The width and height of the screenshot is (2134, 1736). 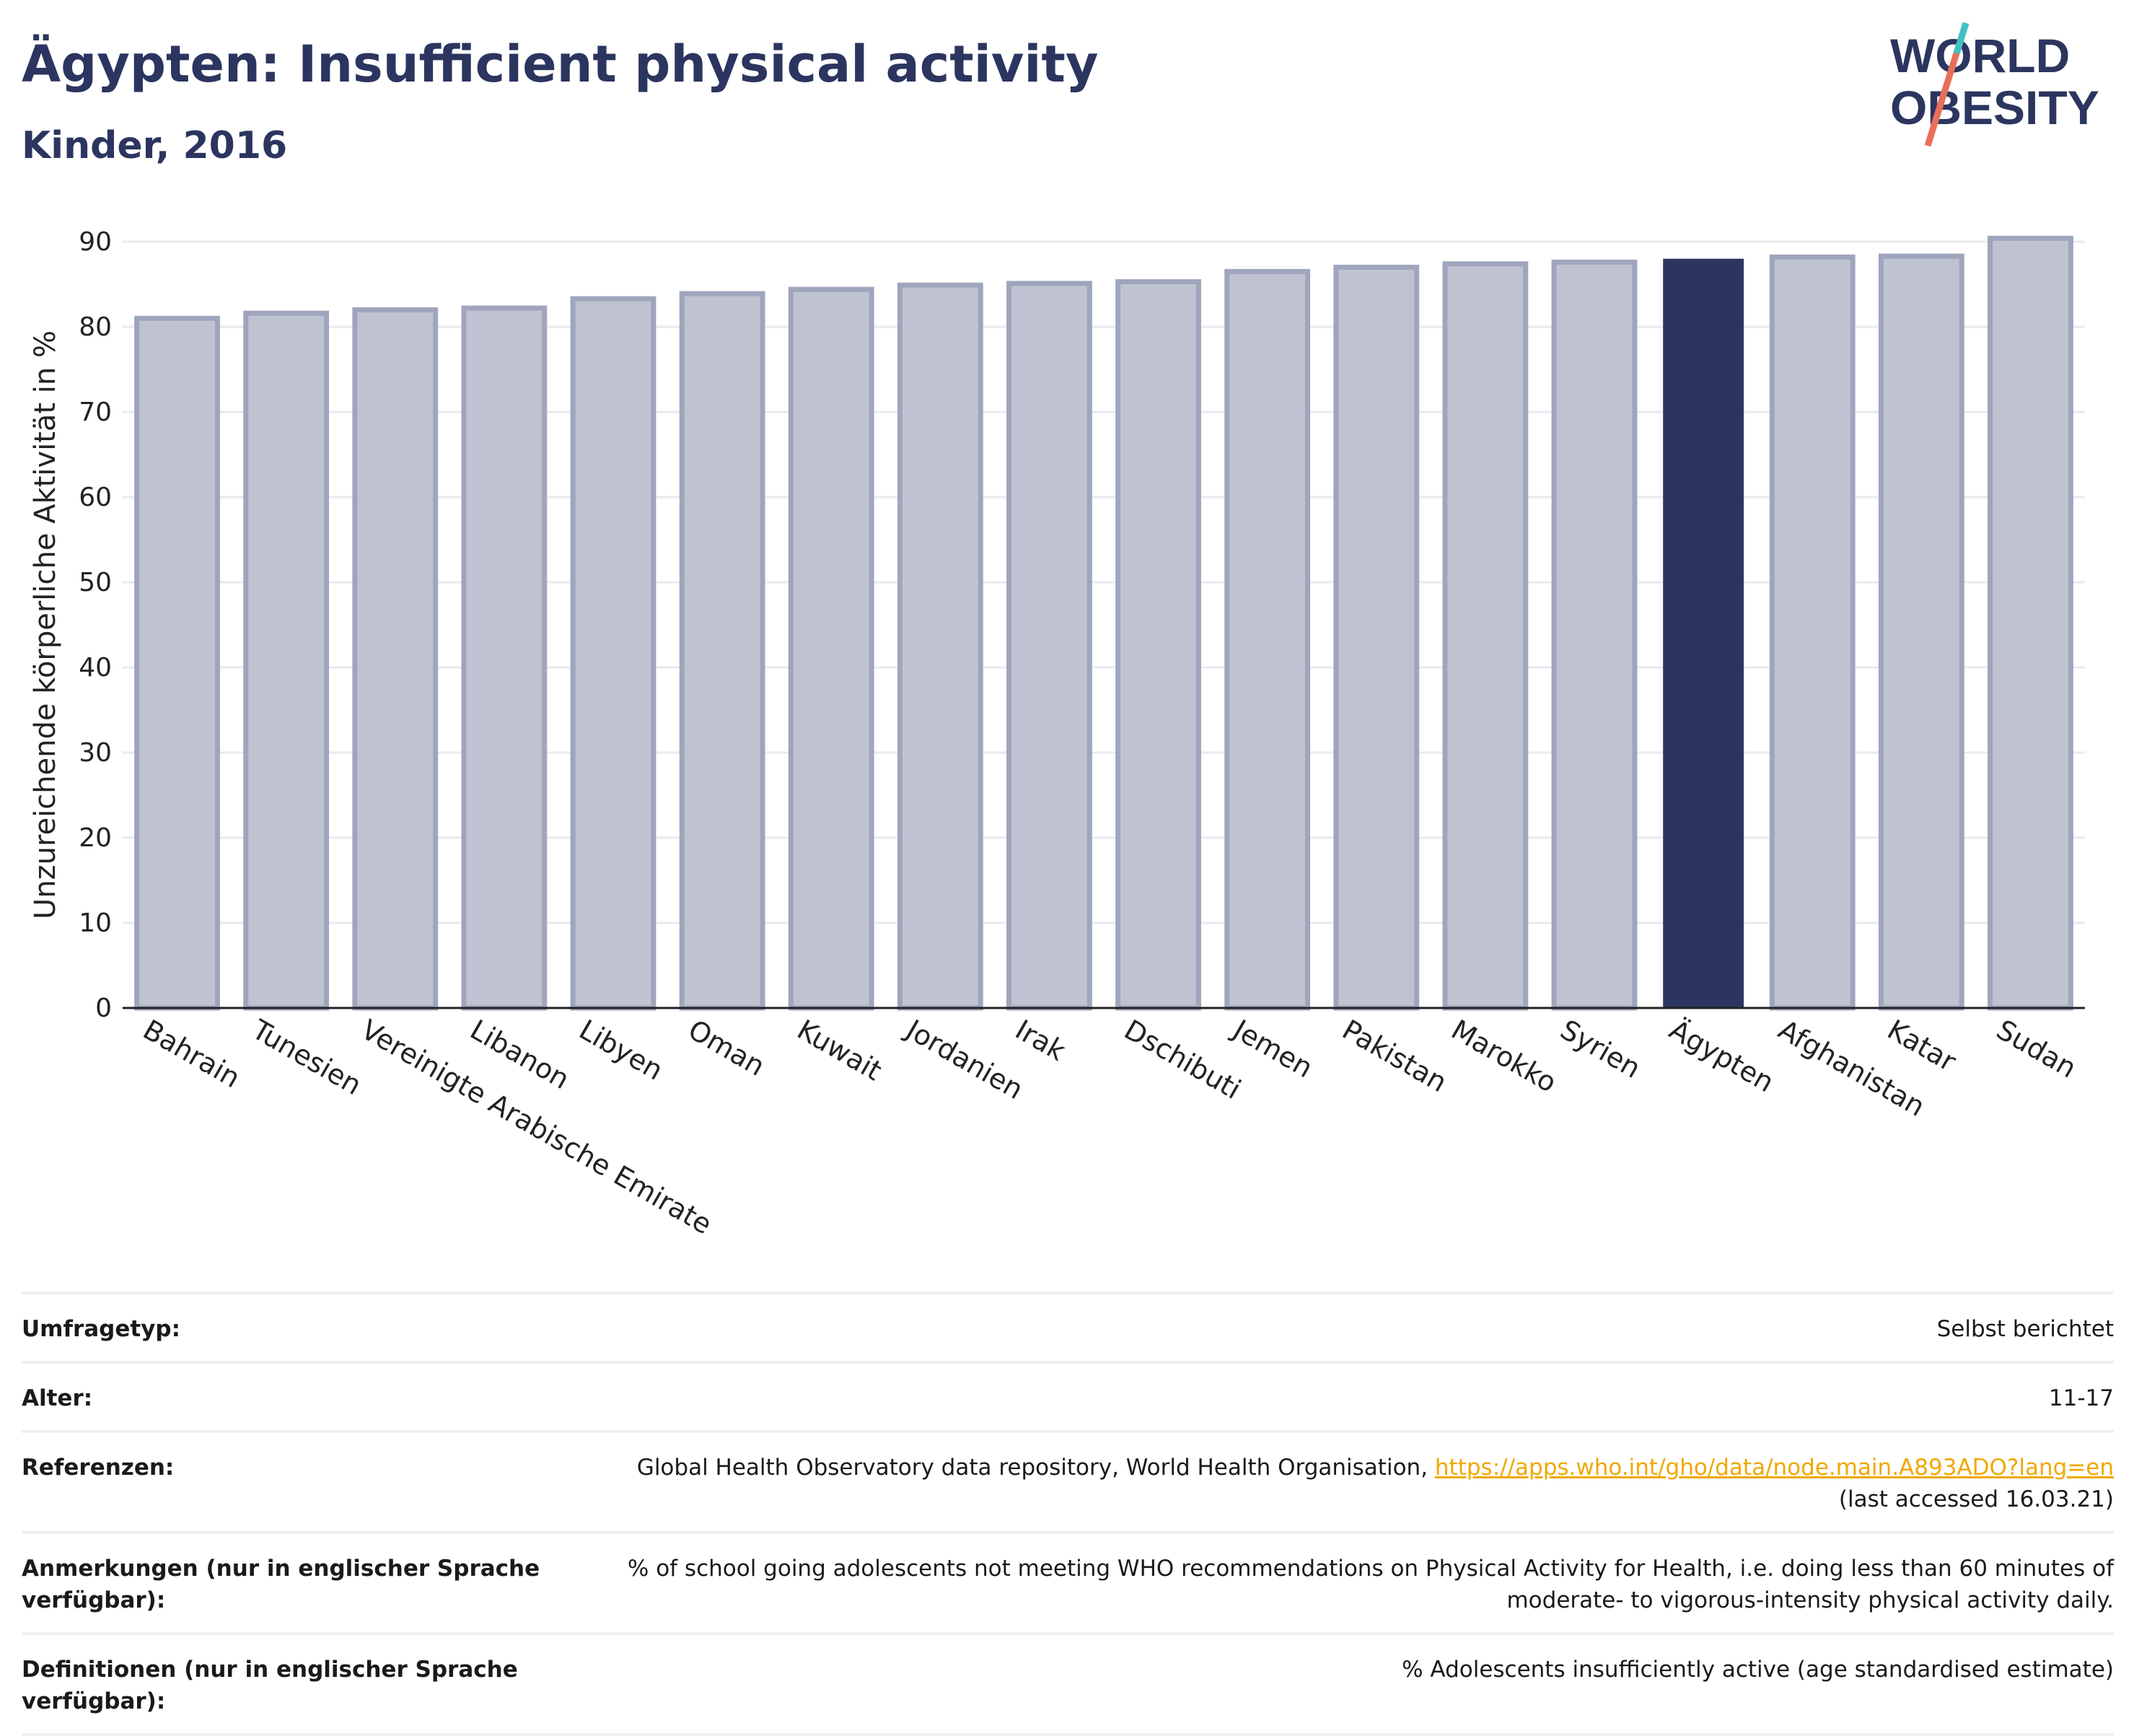 I want to click on x-tick-label: Sudan, so click(x=2036, y=1049).